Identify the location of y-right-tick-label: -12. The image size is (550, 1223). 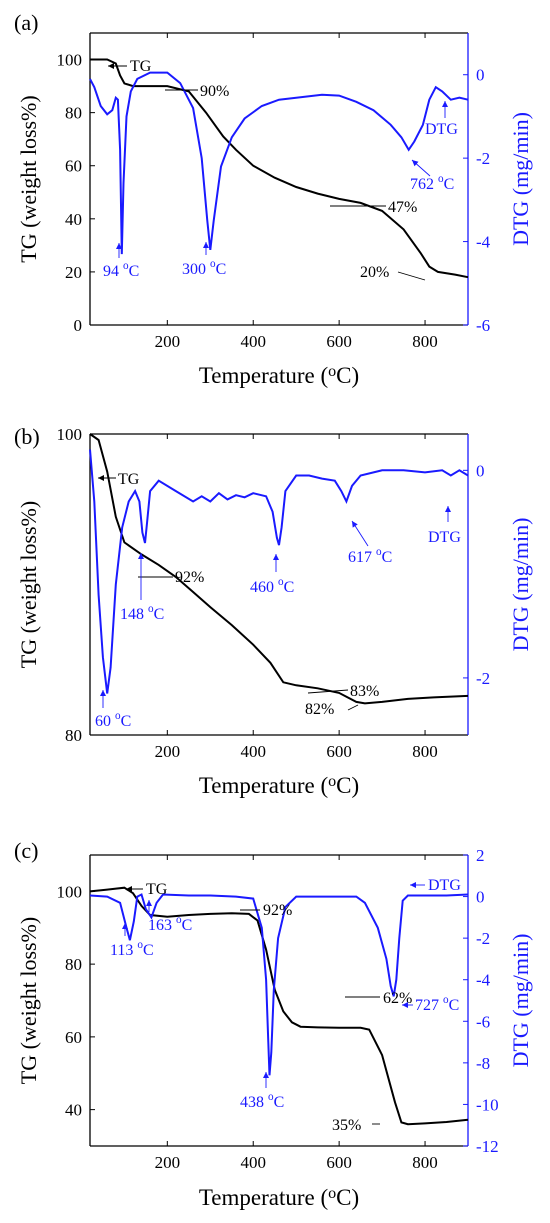
(487, 1146).